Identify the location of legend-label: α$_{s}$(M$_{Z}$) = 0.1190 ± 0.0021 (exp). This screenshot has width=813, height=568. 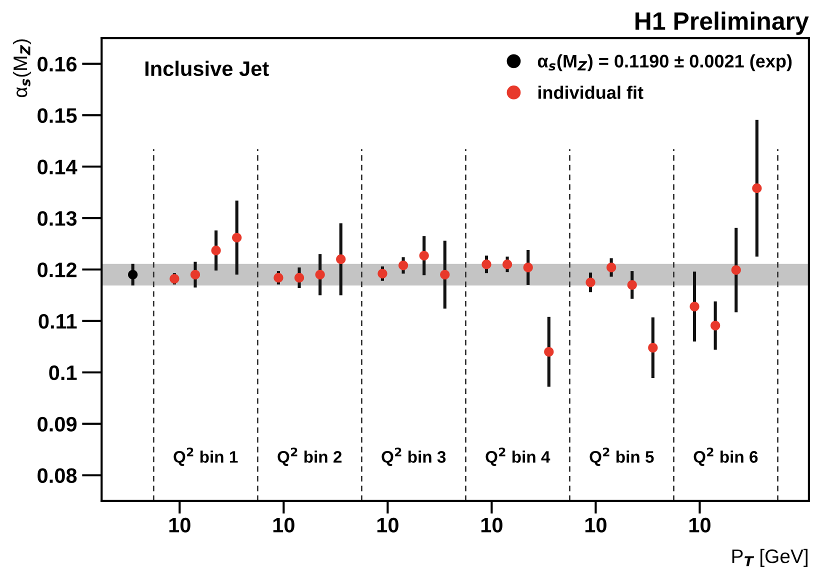
(665, 63).